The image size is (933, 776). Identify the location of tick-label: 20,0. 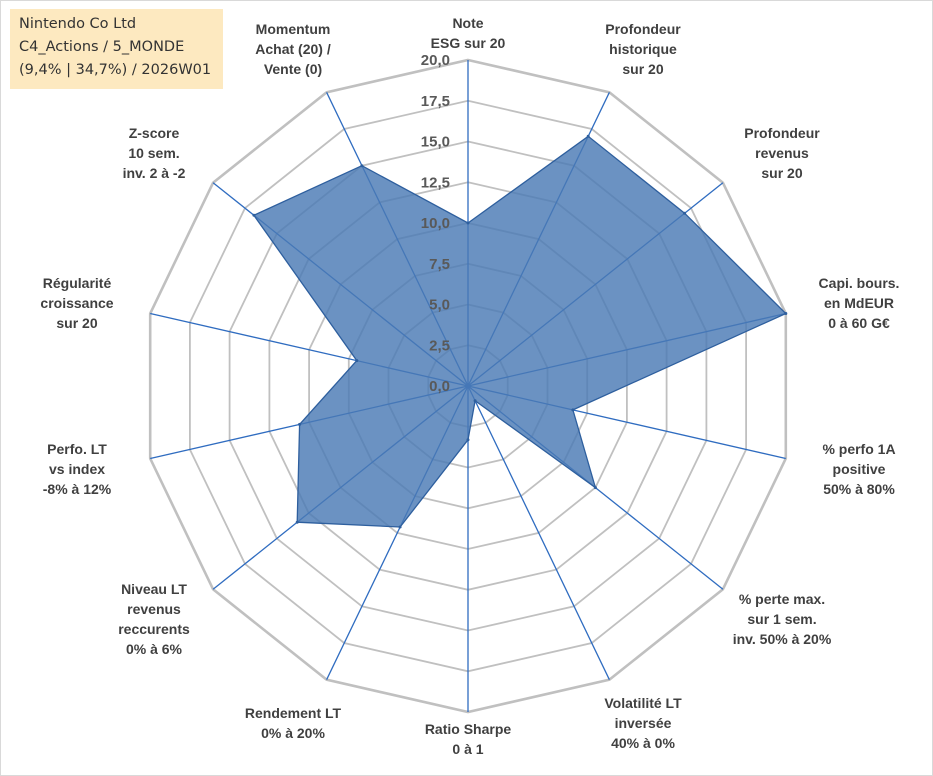
(435, 60).